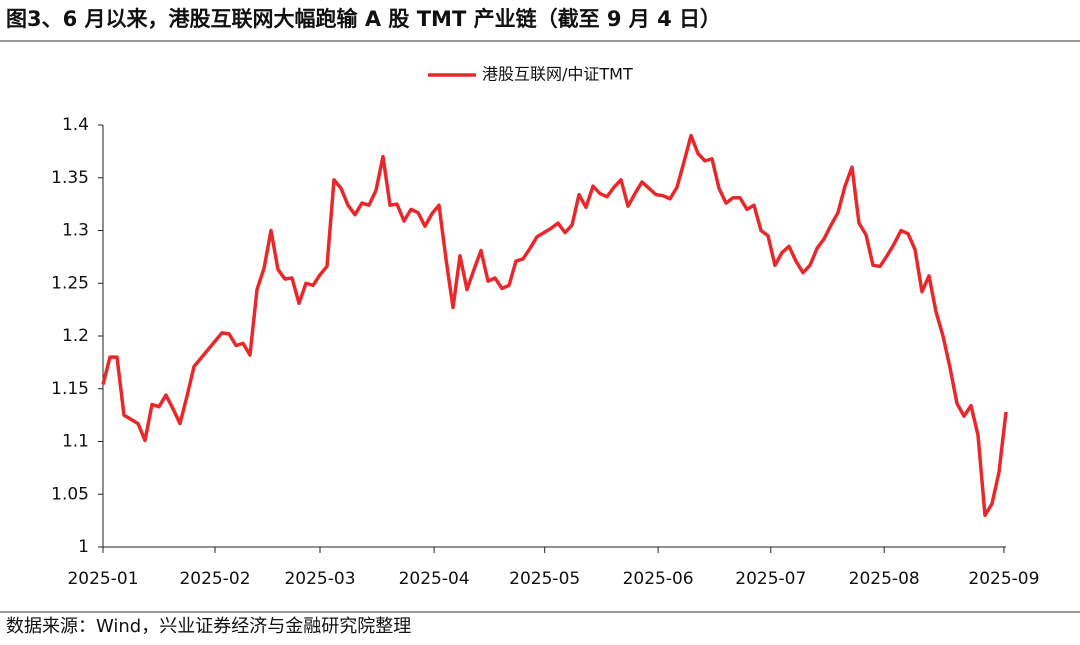  What do you see at coordinates (557, 74) in the screenshot?
I see `legend-label: 港股互联网/中证TMT` at bounding box center [557, 74].